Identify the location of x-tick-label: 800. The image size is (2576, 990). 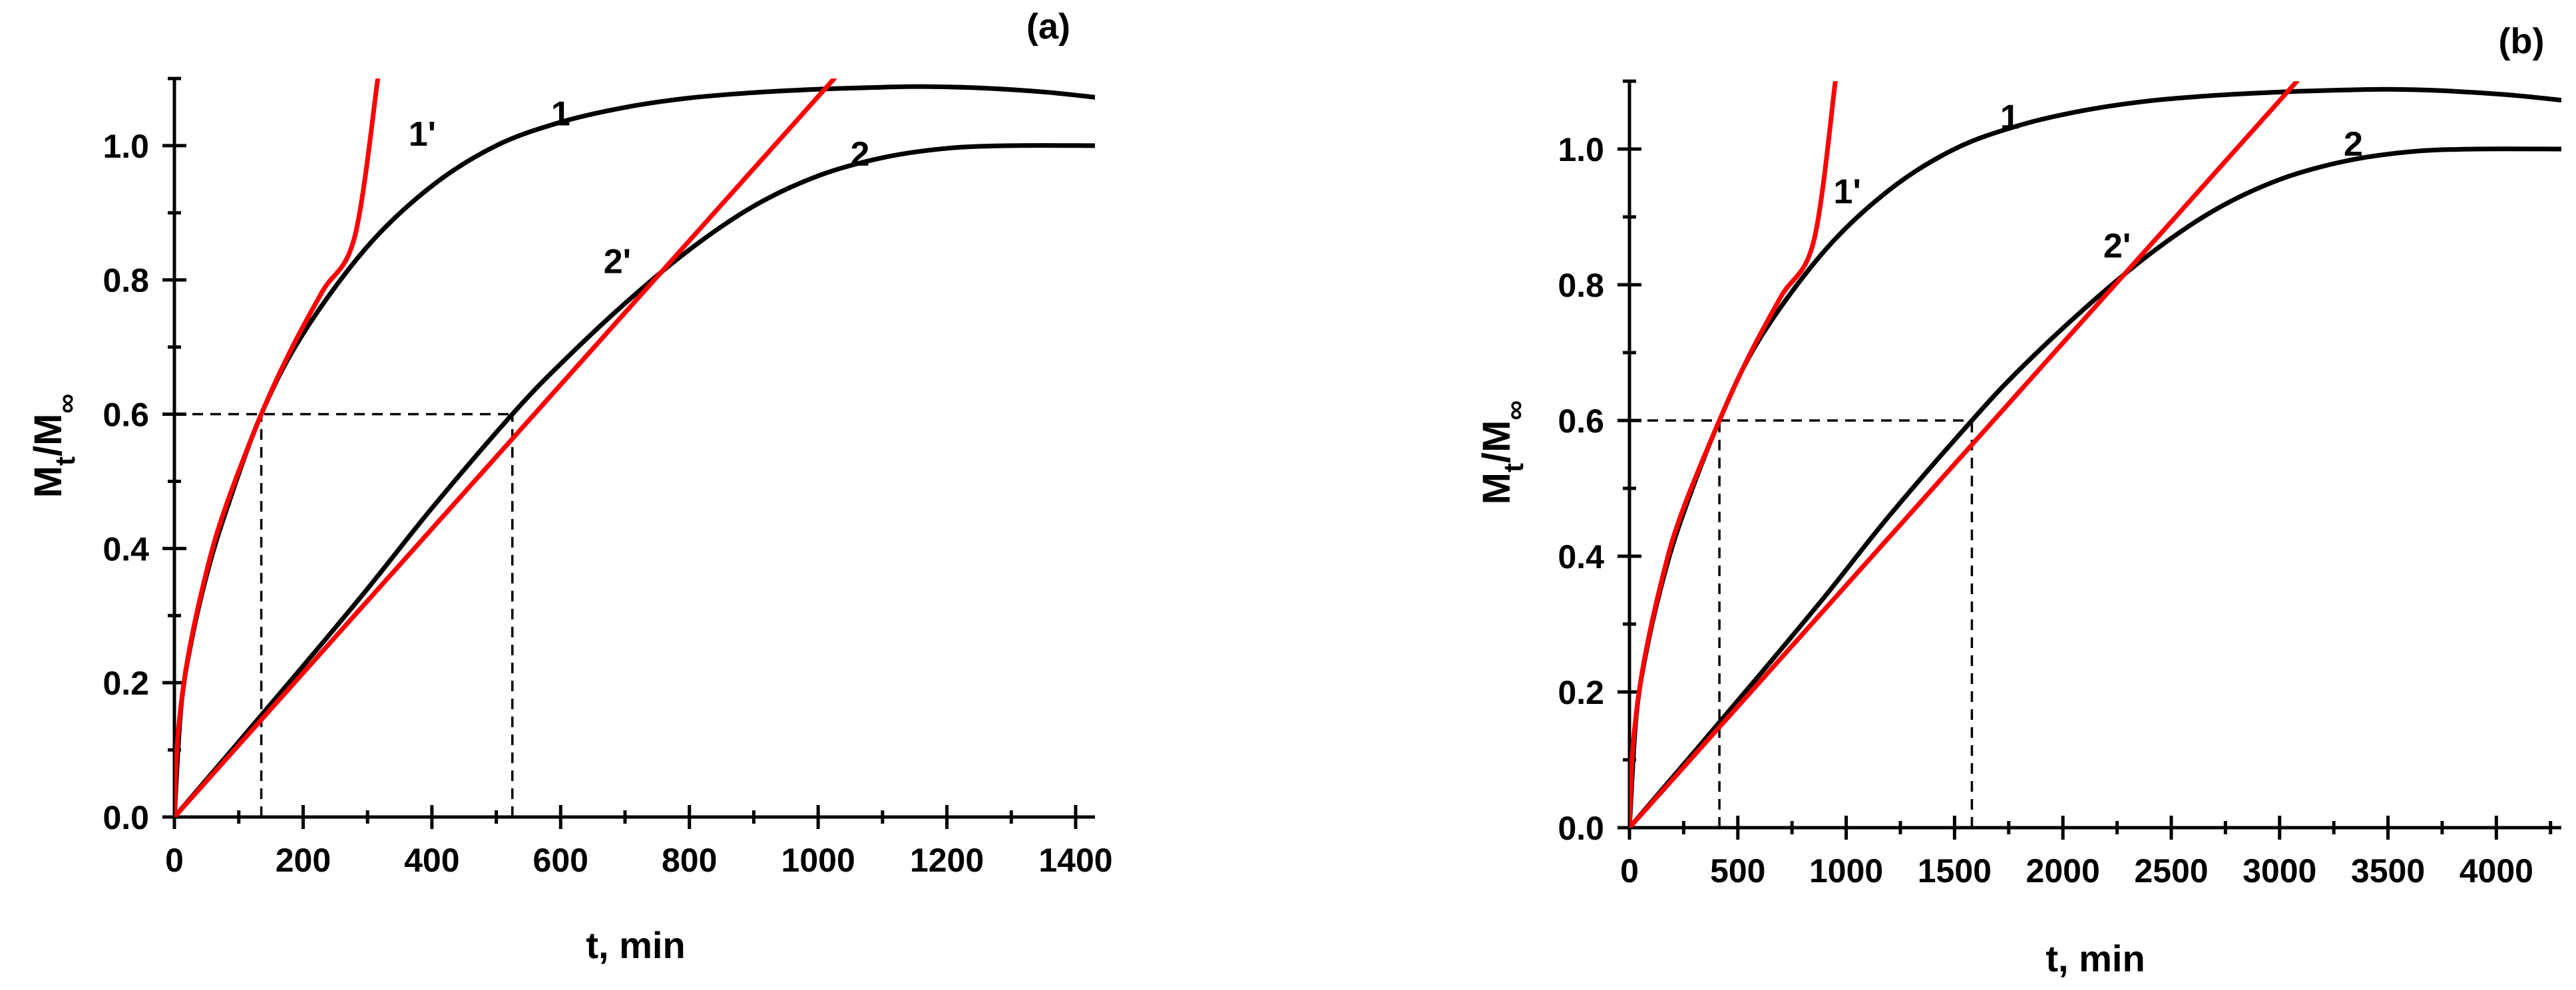
(689, 860).